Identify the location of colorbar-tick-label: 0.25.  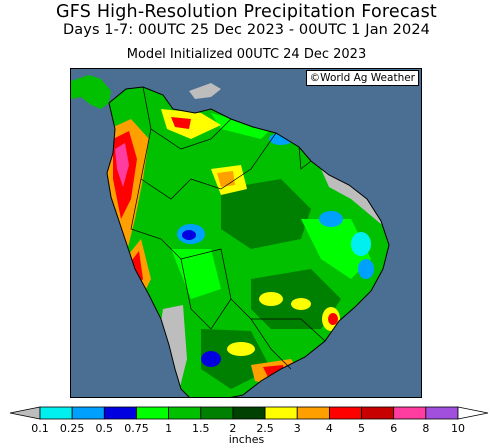
(72, 428).